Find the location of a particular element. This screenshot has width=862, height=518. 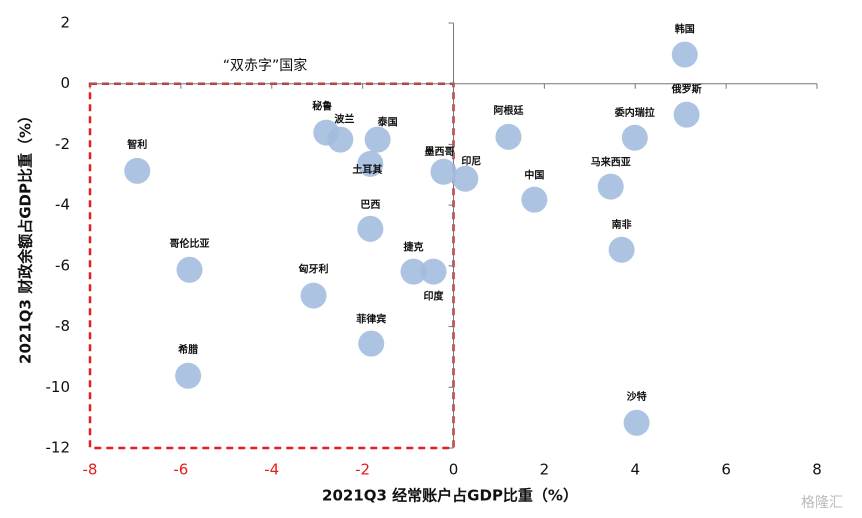

y-tick-label: -4 is located at coordinates (62, 205).